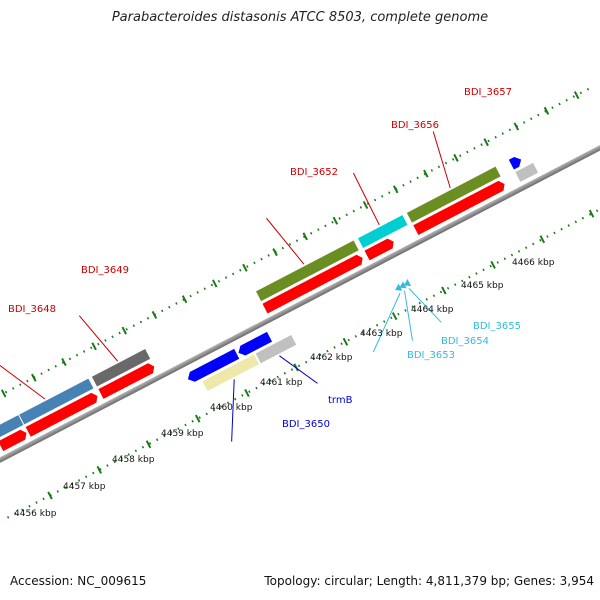  I want to click on gene-label-bdi3653: BDI_3653, so click(431, 355).